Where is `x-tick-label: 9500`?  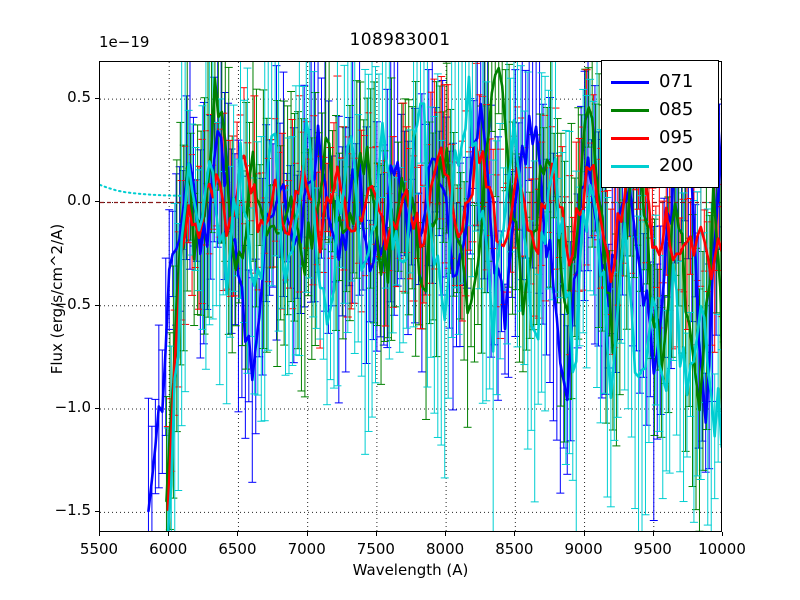 x-tick-label: 9500 is located at coordinates (652, 549).